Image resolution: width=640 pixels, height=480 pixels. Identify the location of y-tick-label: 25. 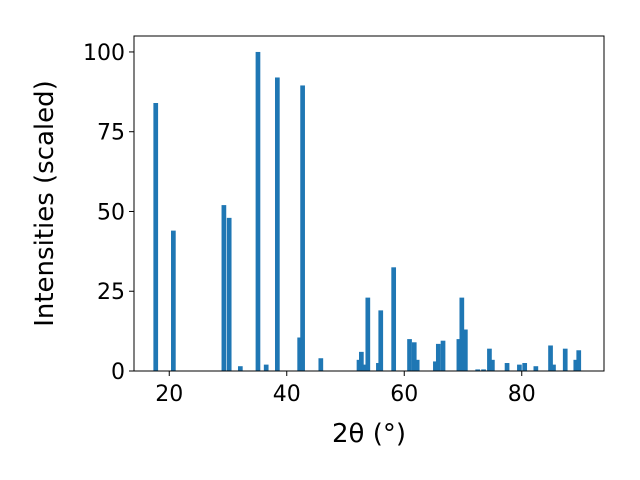
(111, 292).